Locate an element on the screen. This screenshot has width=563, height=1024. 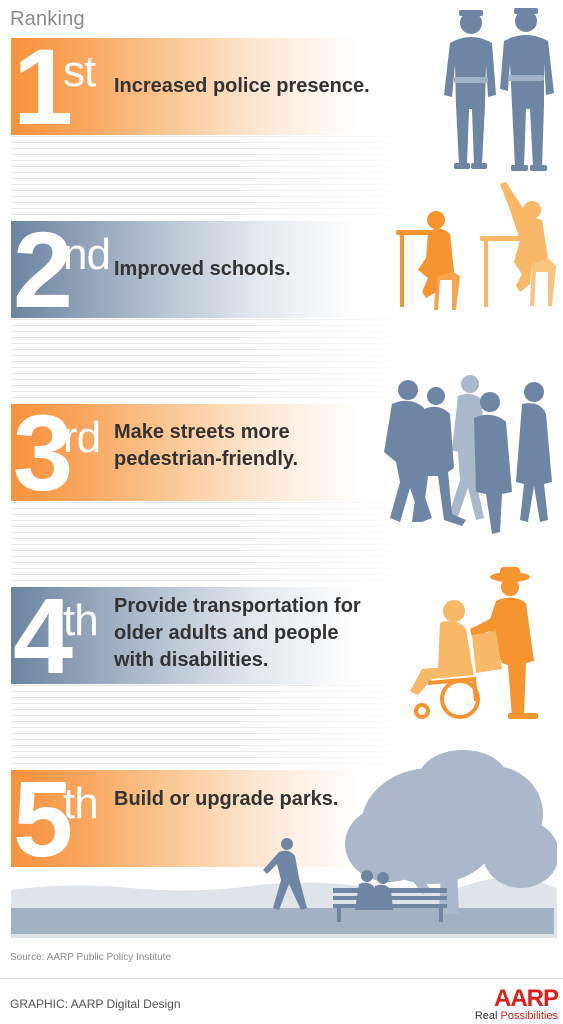
rank-number-5: 5 th is located at coordinates (68, 818).